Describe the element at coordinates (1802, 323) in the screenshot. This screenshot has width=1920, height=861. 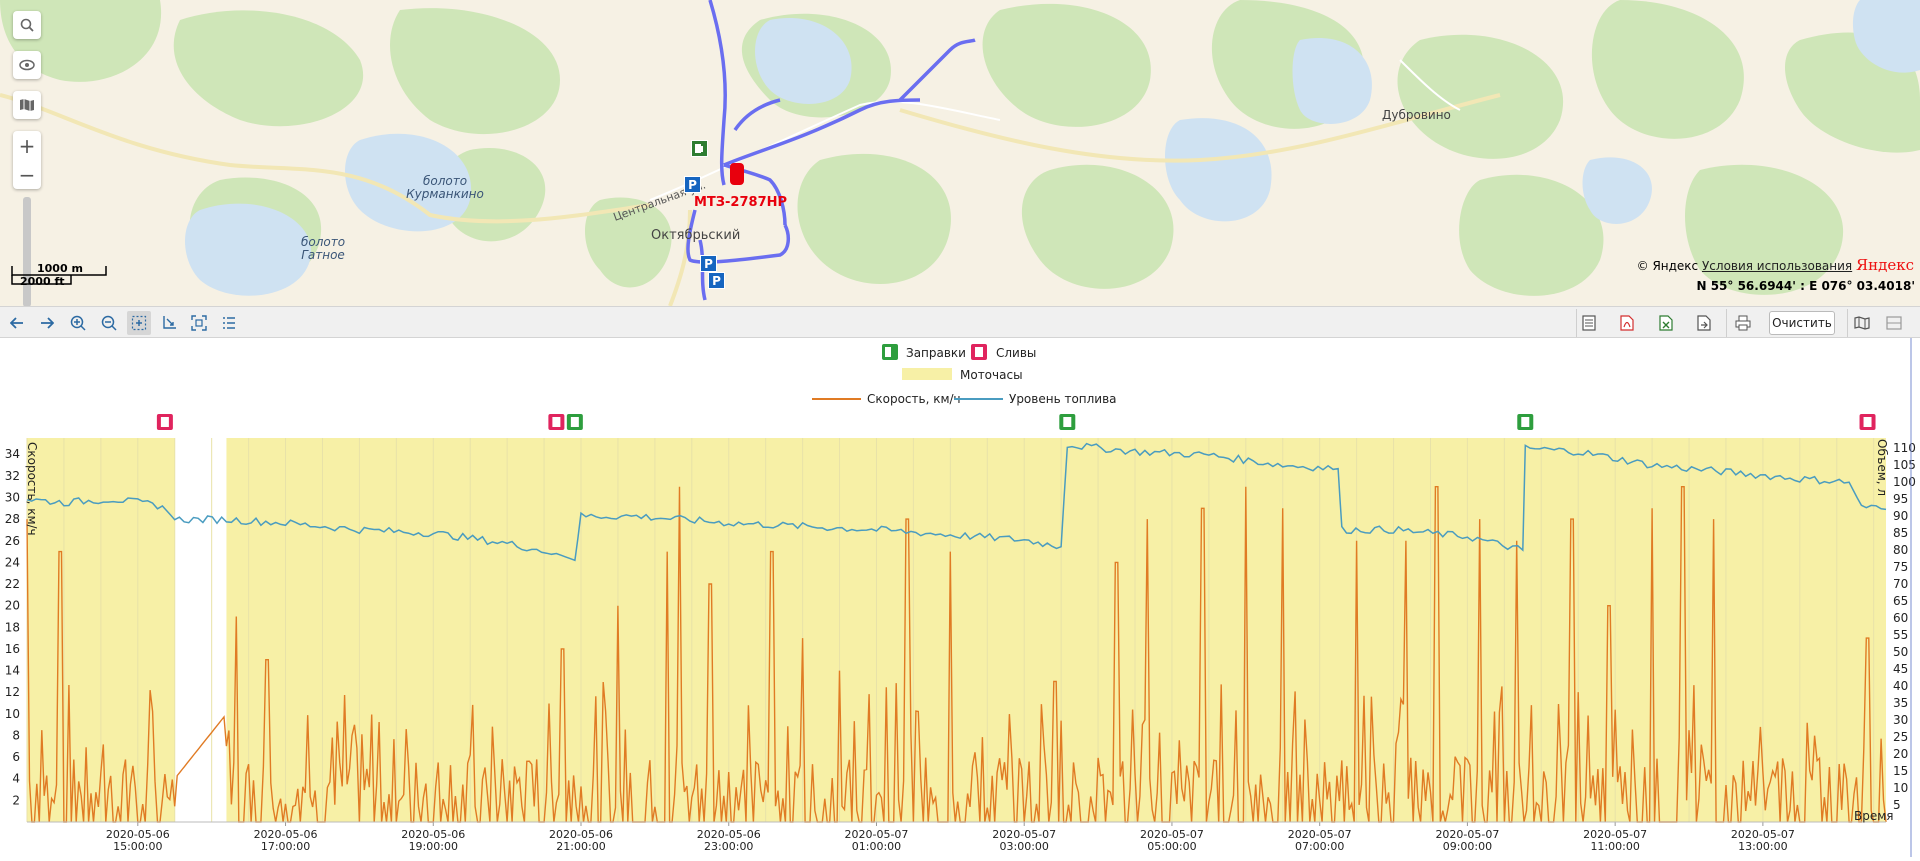
I see `clear-button: Очистить` at that location.